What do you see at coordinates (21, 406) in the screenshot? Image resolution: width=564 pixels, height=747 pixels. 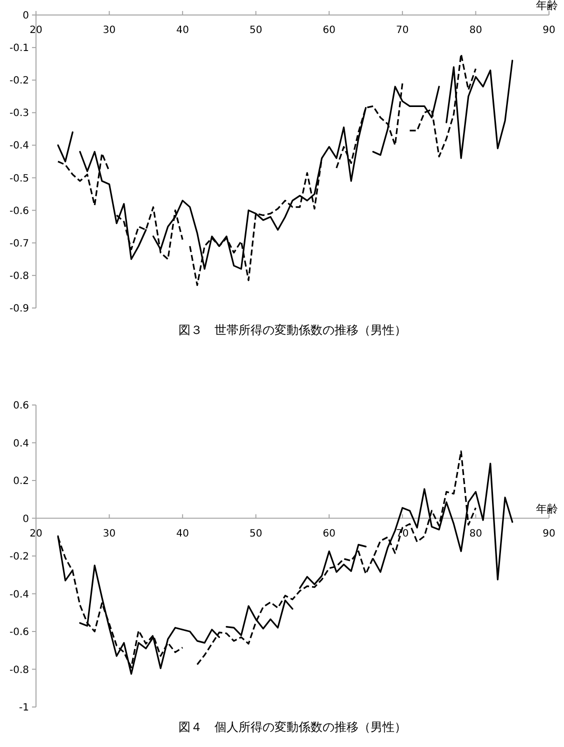 I see `y-tick-label: 0.6` at bounding box center [21, 406].